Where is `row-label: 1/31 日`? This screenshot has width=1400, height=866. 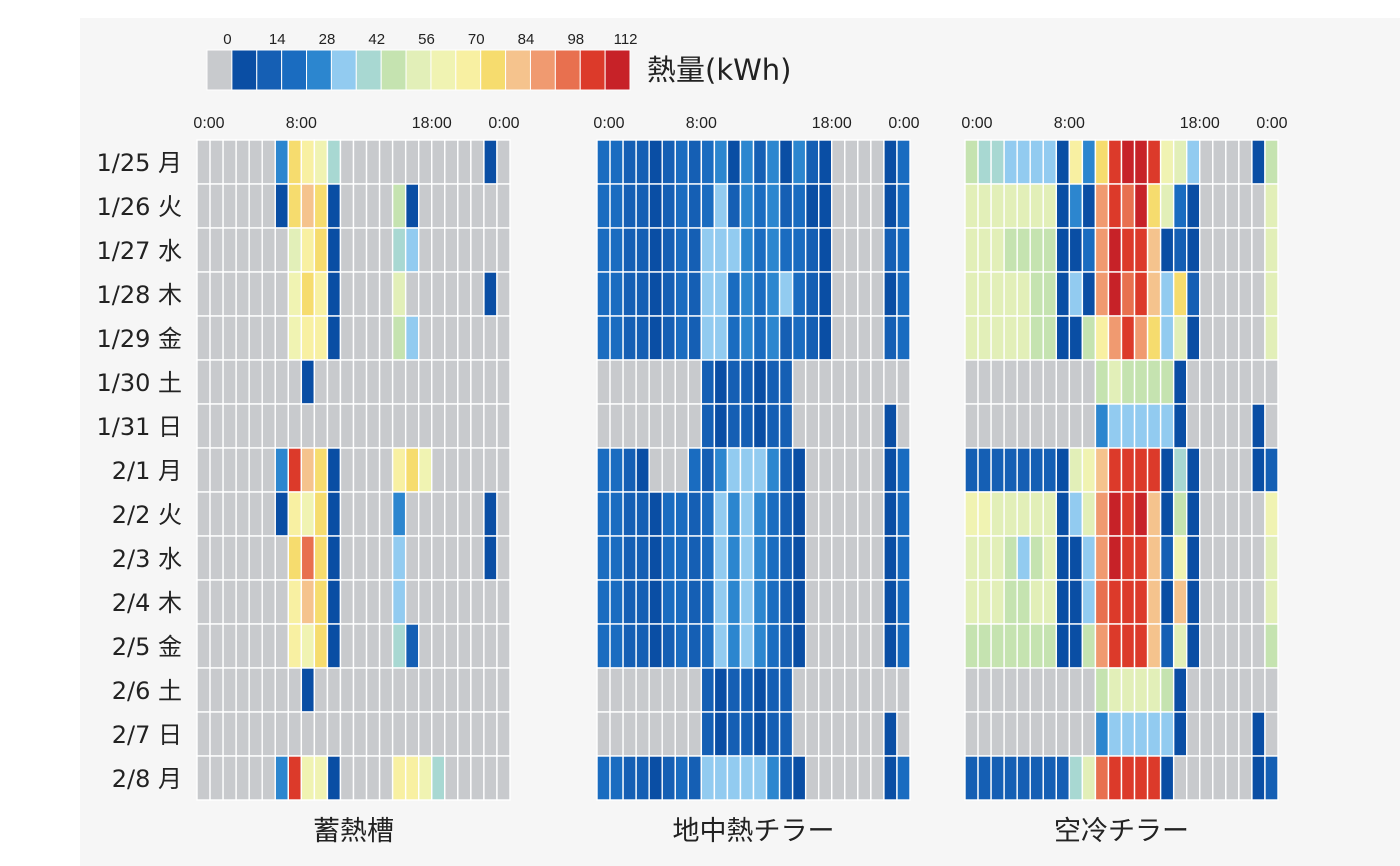 row-label: 1/31 日 is located at coordinates (139, 427).